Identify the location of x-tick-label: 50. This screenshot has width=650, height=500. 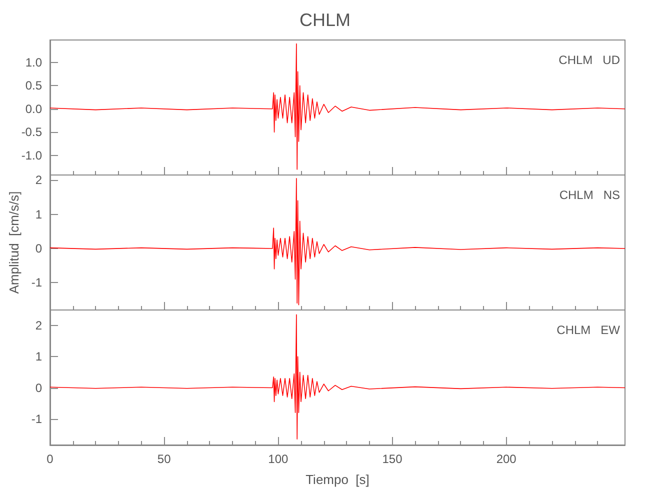
(164, 459).